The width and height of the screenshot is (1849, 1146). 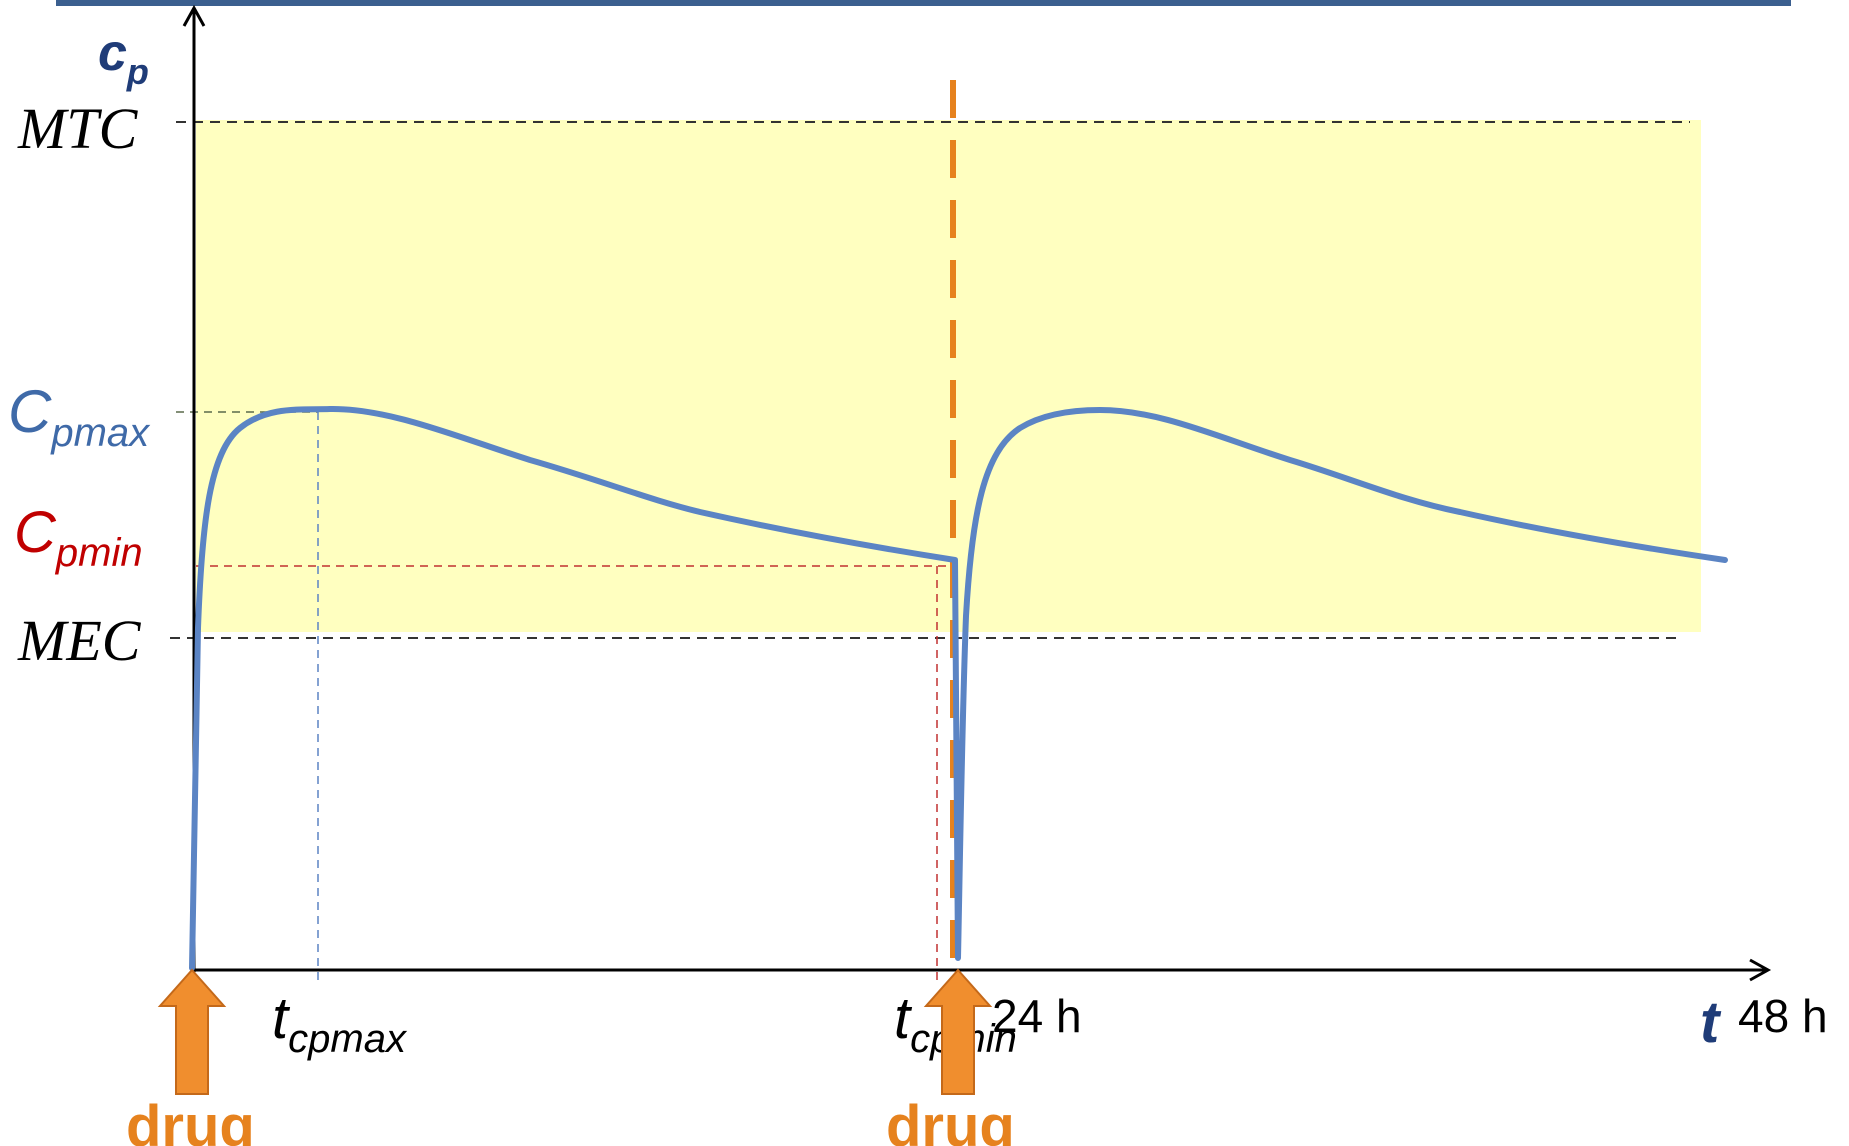 What do you see at coordinates (79, 640) in the screenshot?
I see `mec-label: MEC` at bounding box center [79, 640].